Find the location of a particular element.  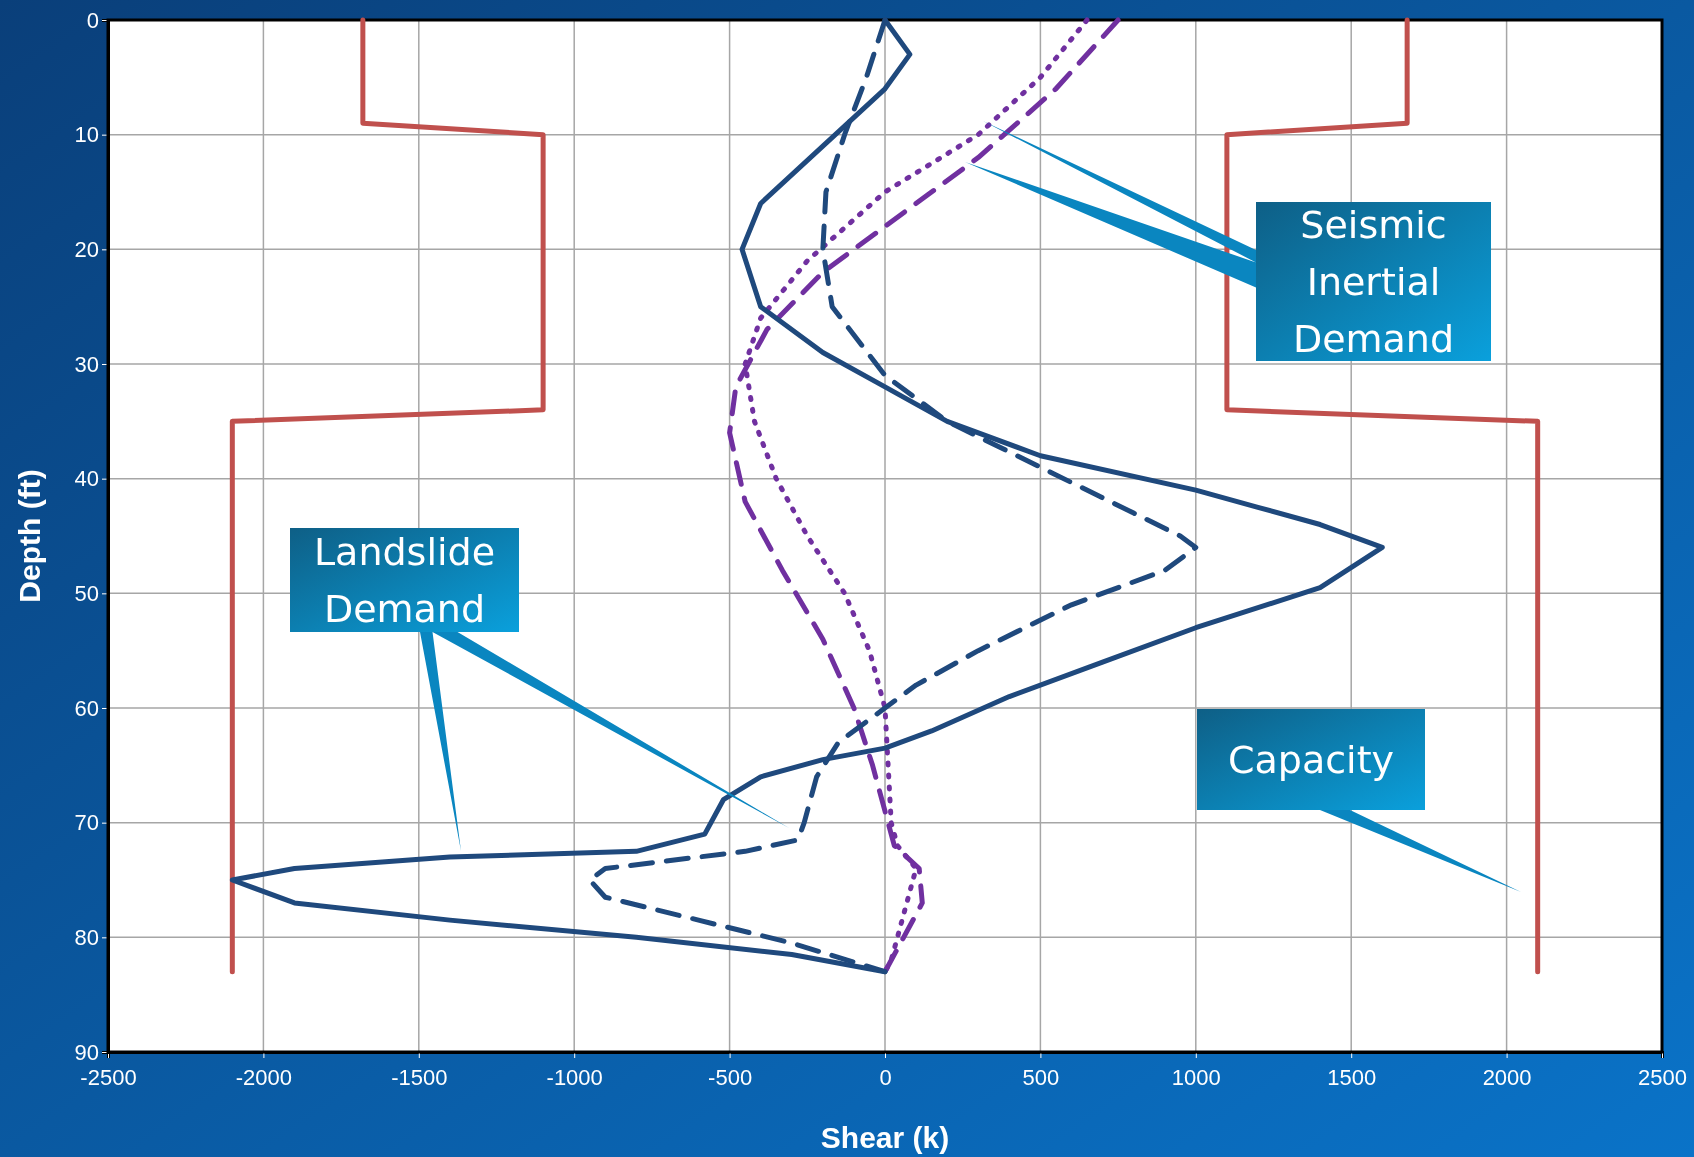

y-tick-label: 0 is located at coordinates (92, 20).